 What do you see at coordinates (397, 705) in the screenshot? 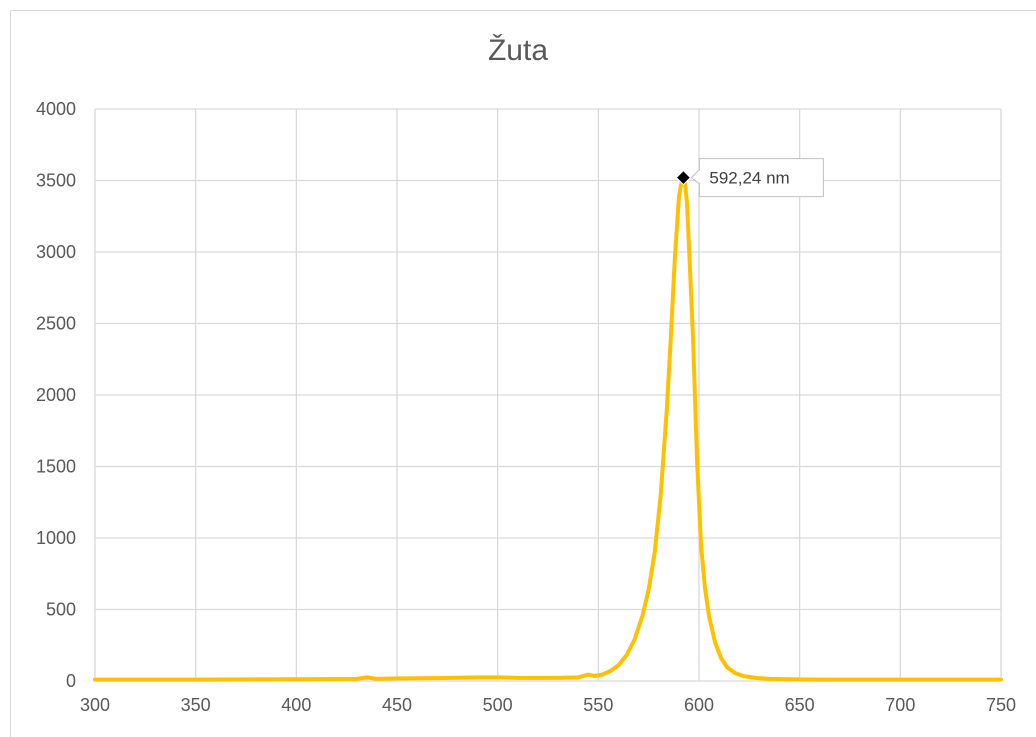
I see `x-tick-label: 450` at bounding box center [397, 705].